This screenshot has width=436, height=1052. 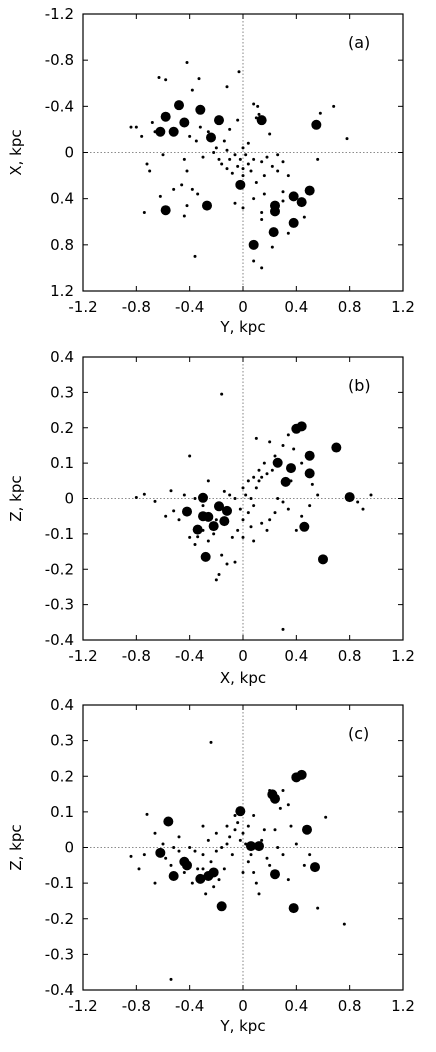 What do you see at coordinates (242, 327) in the screenshot?
I see `x-axis-label: Y, kpc` at bounding box center [242, 327].